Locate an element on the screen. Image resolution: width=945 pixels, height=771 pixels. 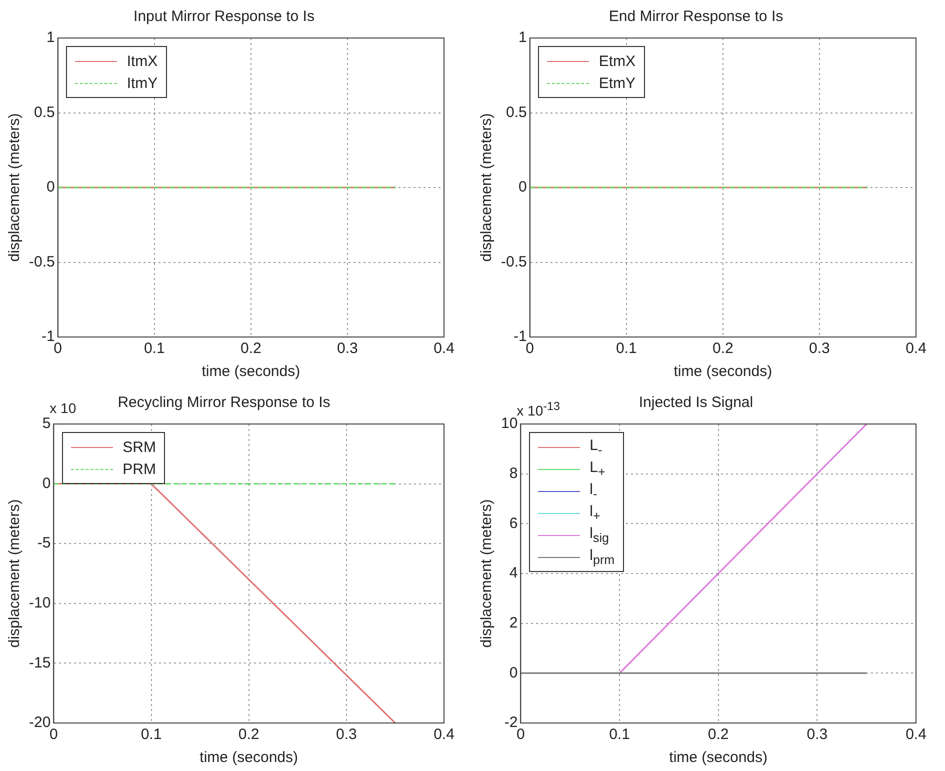
y-tick-label: 10 is located at coordinates (509, 423).